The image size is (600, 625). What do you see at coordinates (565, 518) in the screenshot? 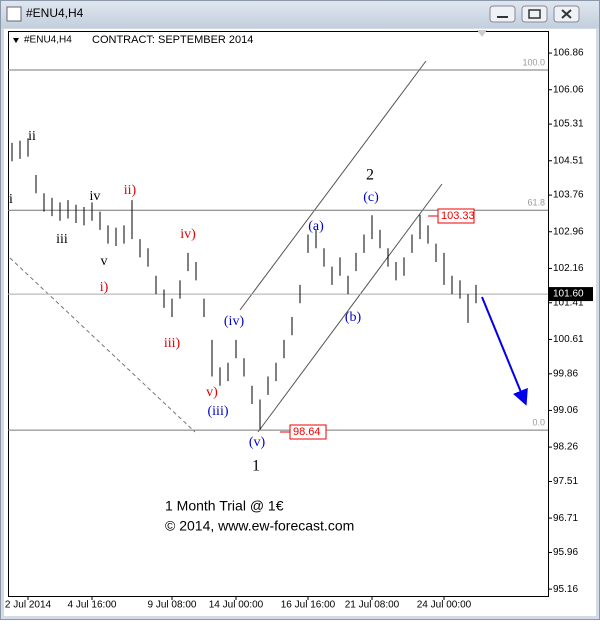
I see `y-tick-label: 96.71` at bounding box center [565, 518].